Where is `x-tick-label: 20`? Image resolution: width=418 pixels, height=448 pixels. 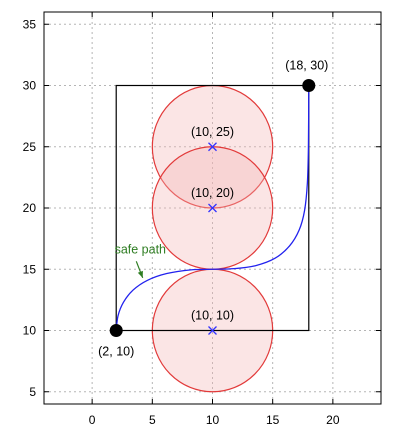 x-tick-label: 20 is located at coordinates (333, 420).